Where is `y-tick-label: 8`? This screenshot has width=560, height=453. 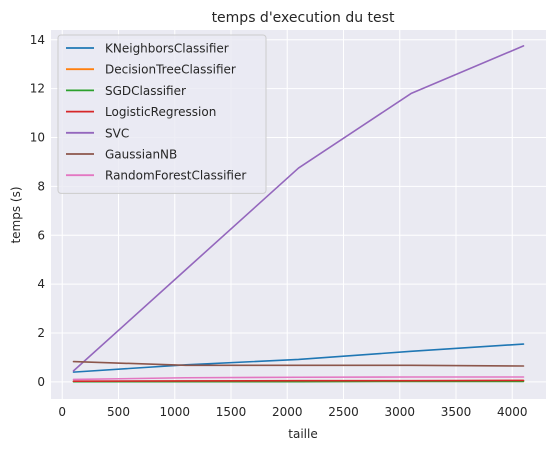
y-tick-label: 8 is located at coordinates (41, 186).